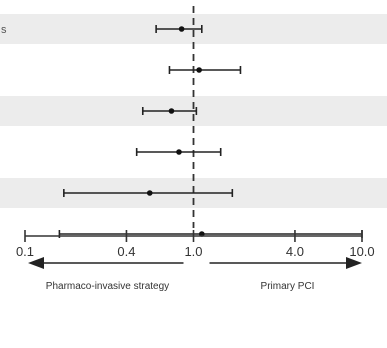 The image size is (387, 348). What do you see at coordinates (4, 30) in the screenshot?
I see `edge-text-top-left: s` at bounding box center [4, 30].